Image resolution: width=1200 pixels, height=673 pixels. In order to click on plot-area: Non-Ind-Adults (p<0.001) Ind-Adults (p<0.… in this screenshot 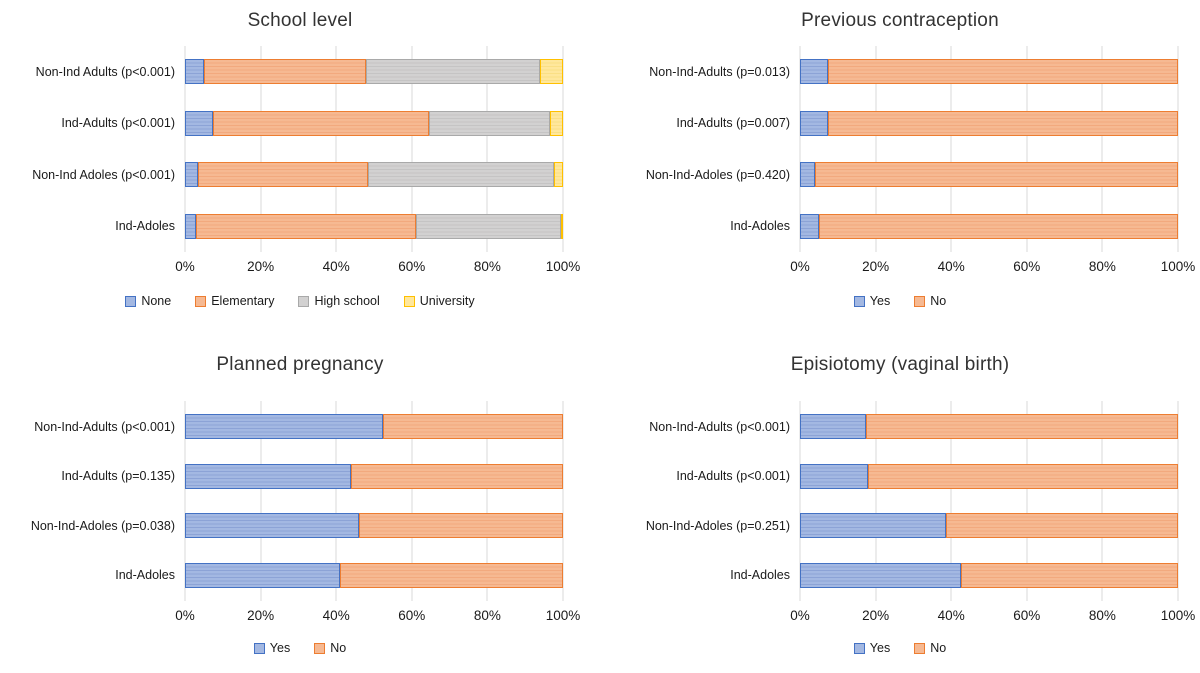, I will do `click(900, 501)`.